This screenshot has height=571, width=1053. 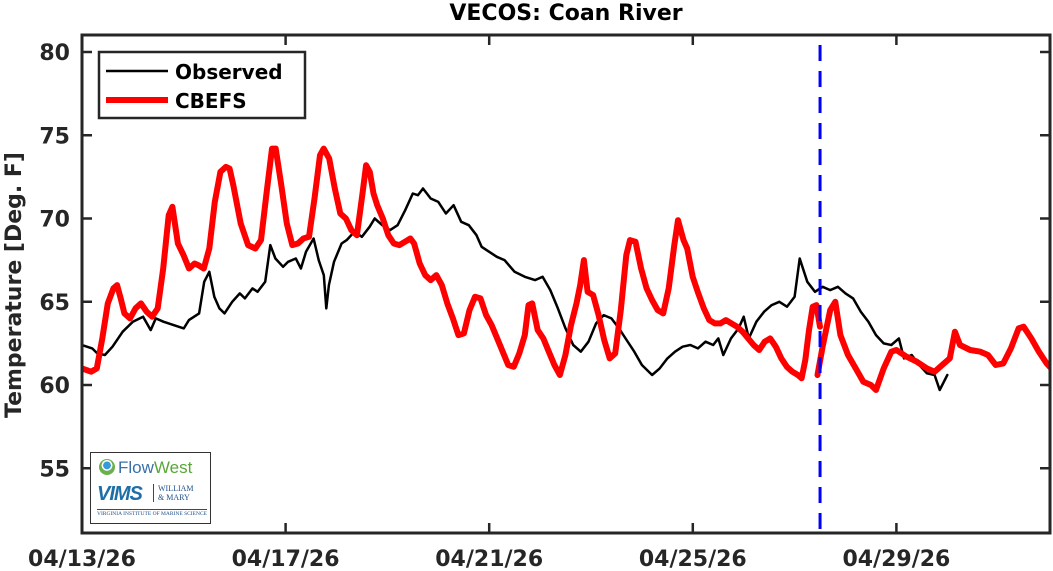 What do you see at coordinates (54, 386) in the screenshot?
I see `y-tick-label: 60` at bounding box center [54, 386].